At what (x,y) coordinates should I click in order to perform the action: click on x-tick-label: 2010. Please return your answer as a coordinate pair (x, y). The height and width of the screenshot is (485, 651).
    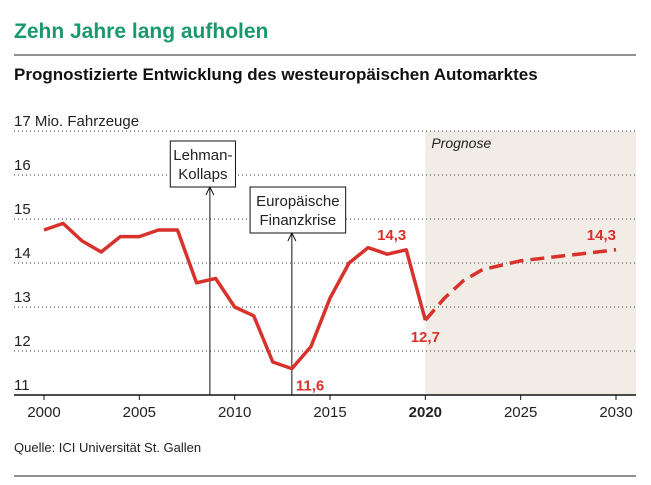
    Looking at the image, I should click on (234, 412).